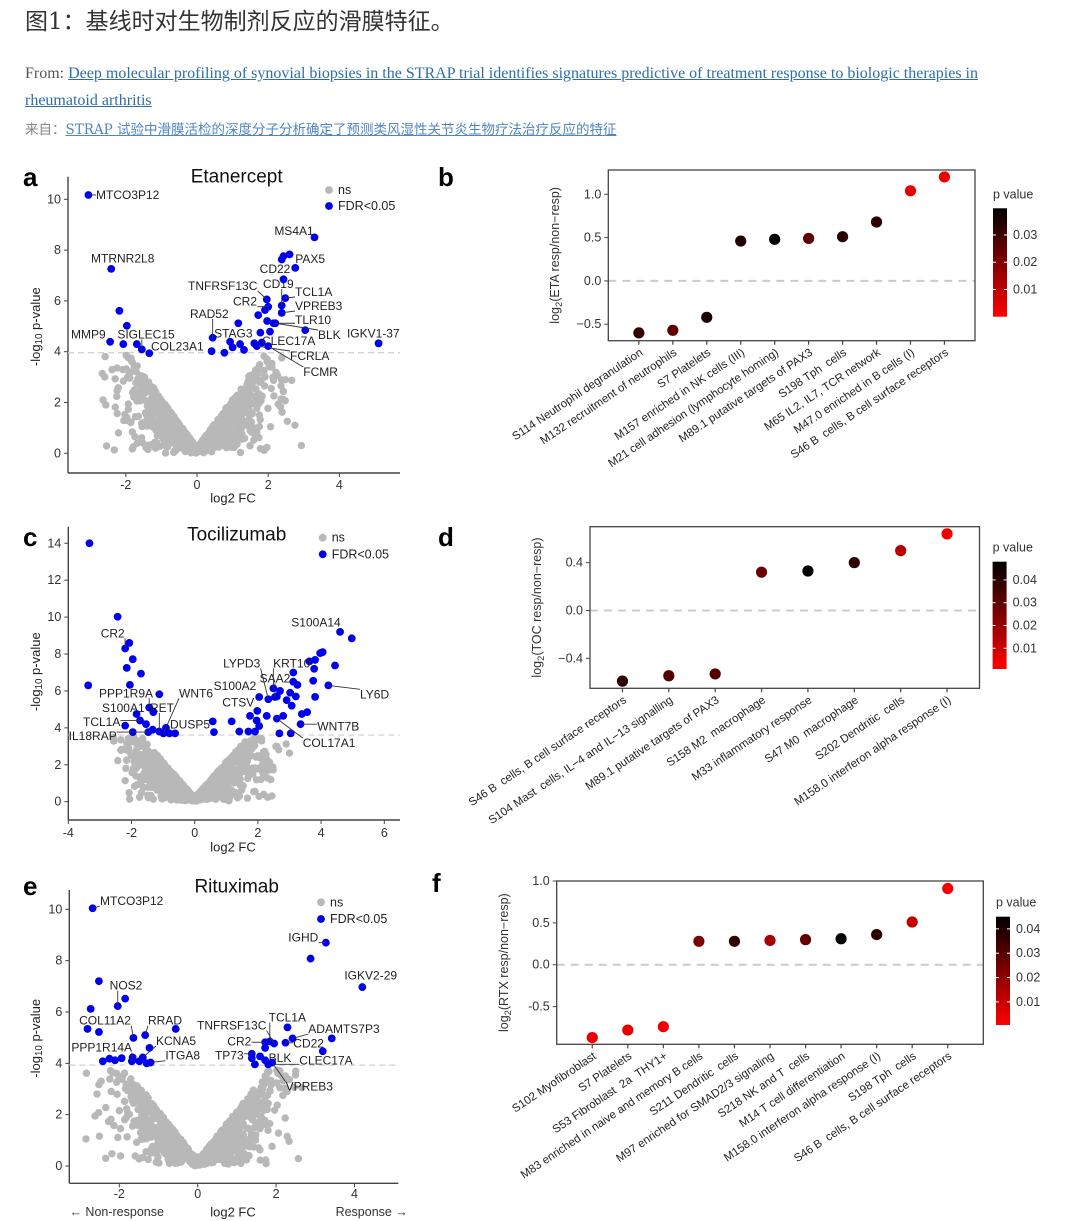 Image resolution: width=1080 pixels, height=1221 pixels. I want to click on direction-label-response: Response →, so click(372, 1212).